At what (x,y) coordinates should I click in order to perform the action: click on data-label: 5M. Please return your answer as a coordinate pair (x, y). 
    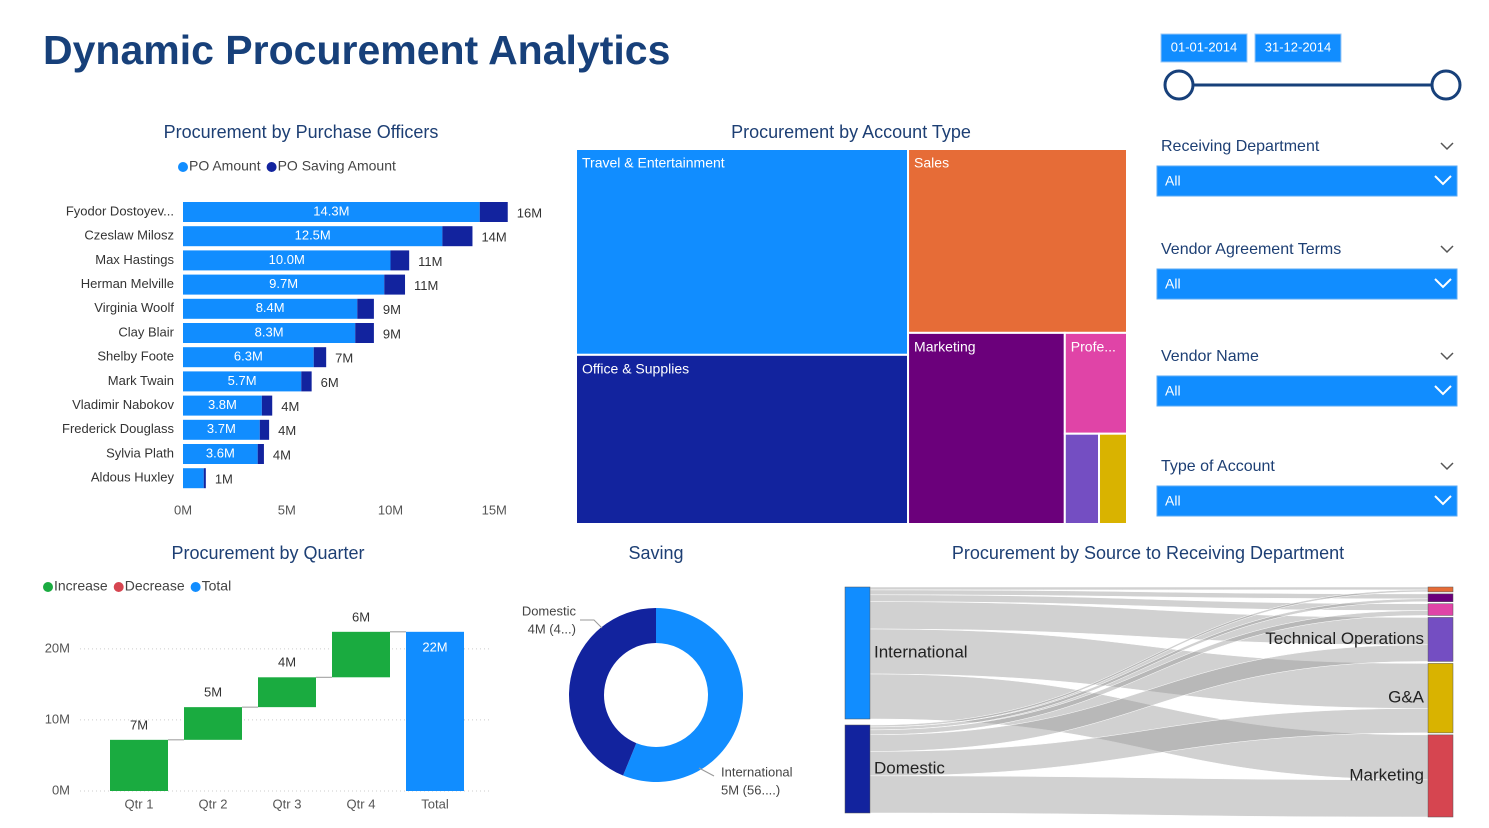
    Looking at the image, I should click on (213, 692).